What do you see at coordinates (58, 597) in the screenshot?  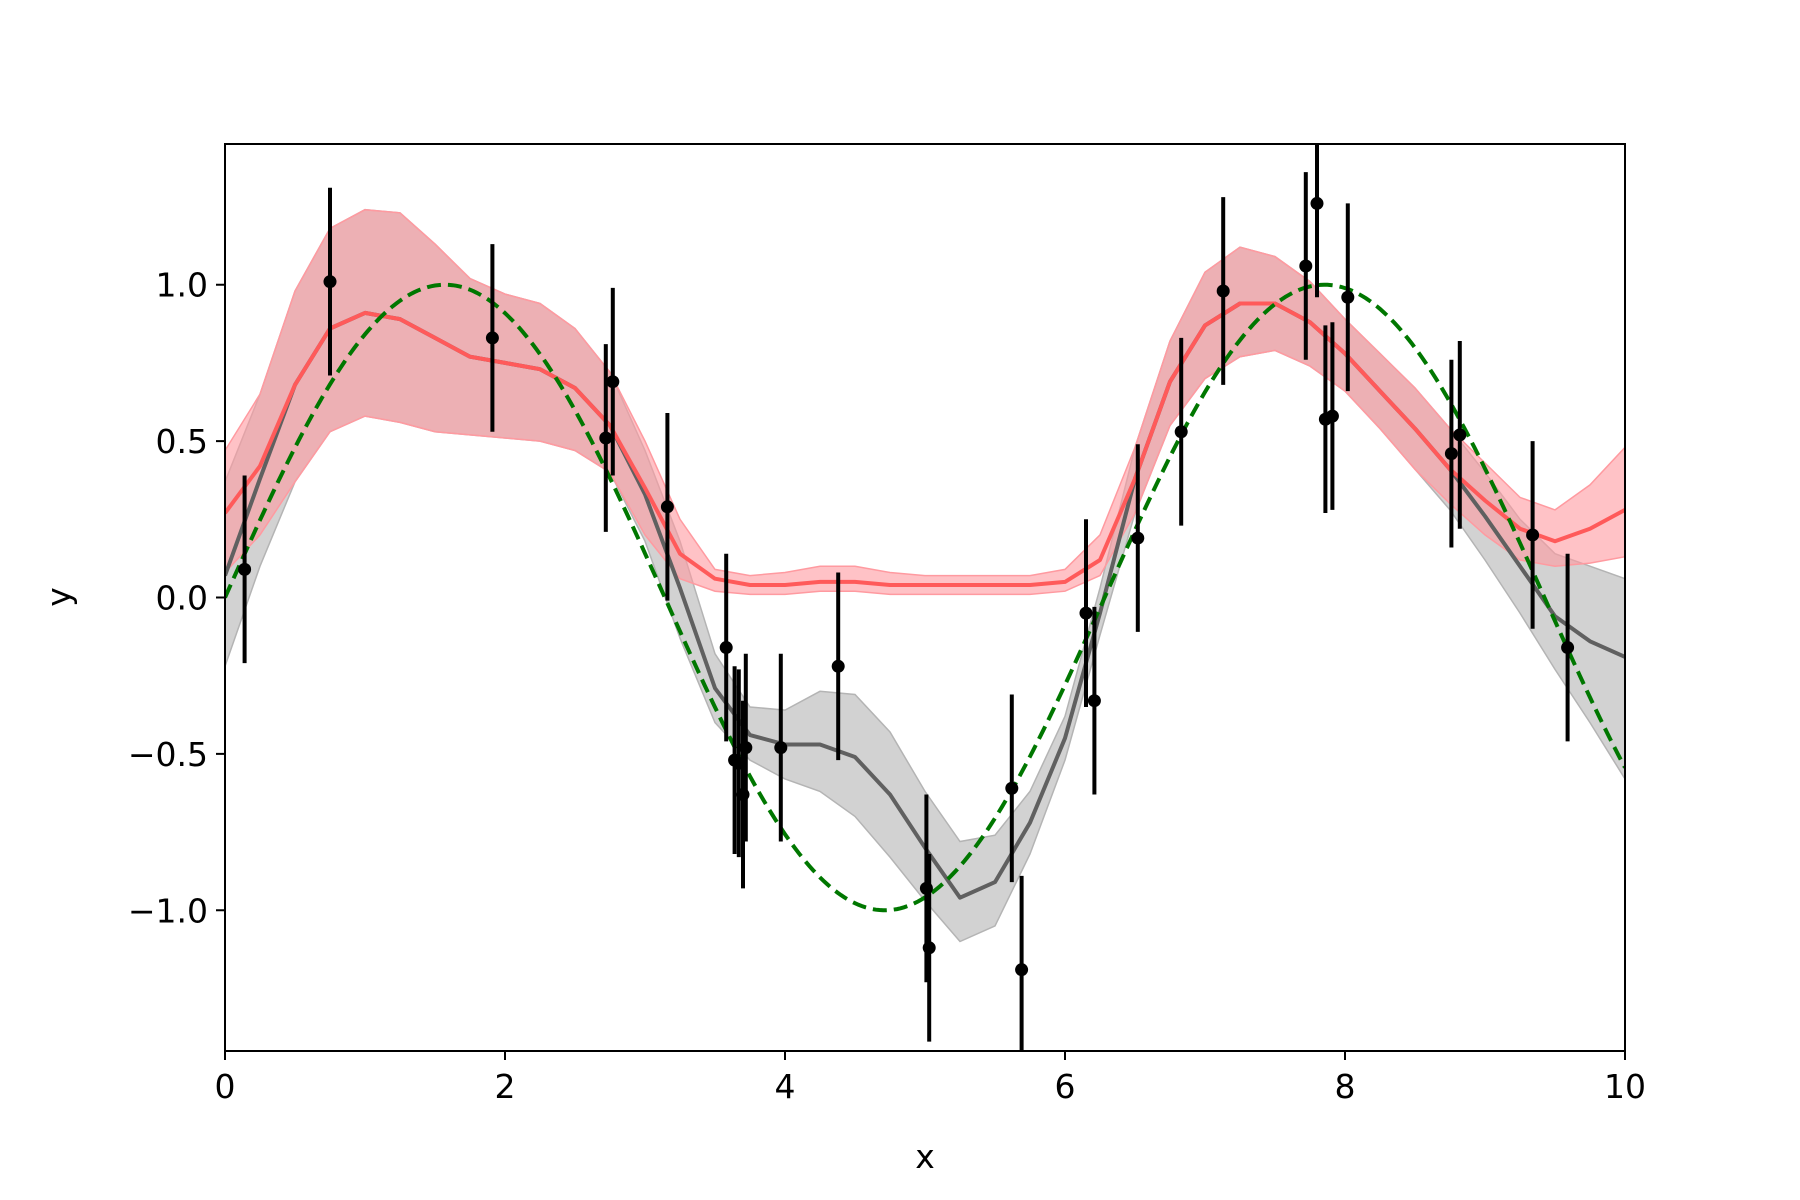 I see `y-axis-label: y` at bounding box center [58, 597].